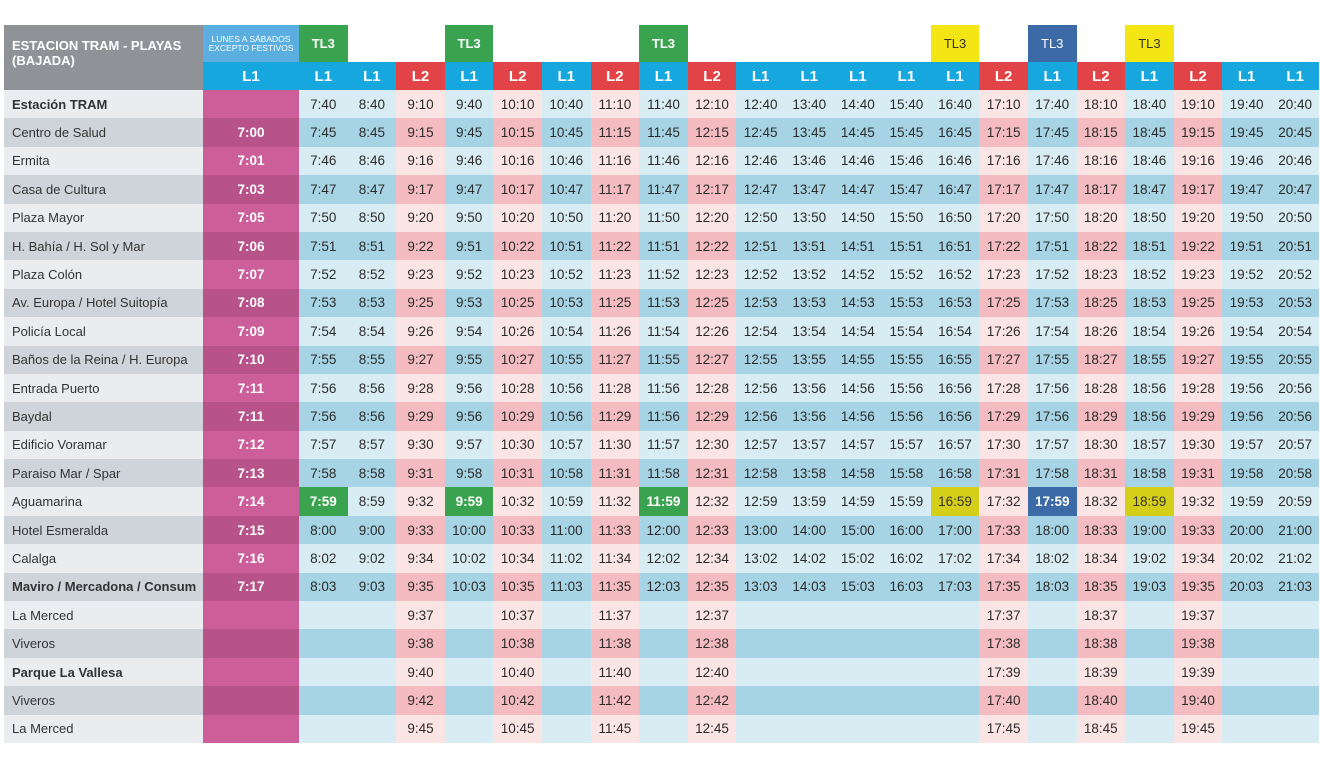  Describe the element at coordinates (663, 274) in the screenshot. I see `departure-time: 11:52` at that location.